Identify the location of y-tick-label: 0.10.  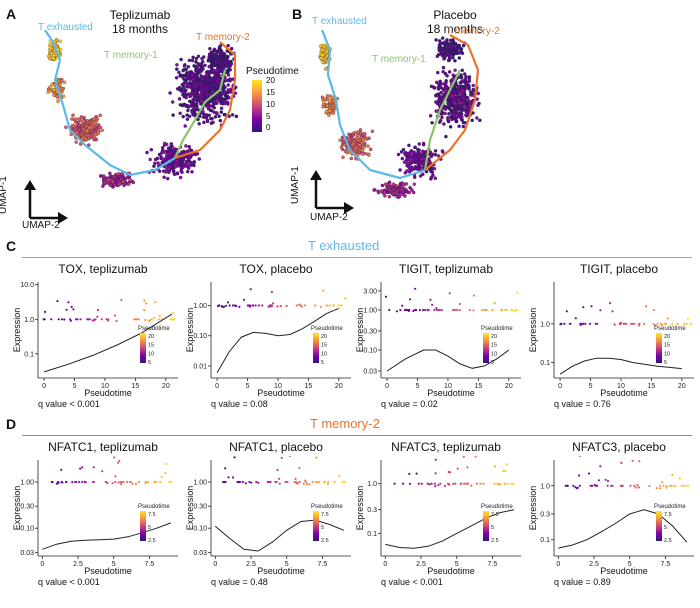
(200, 336).